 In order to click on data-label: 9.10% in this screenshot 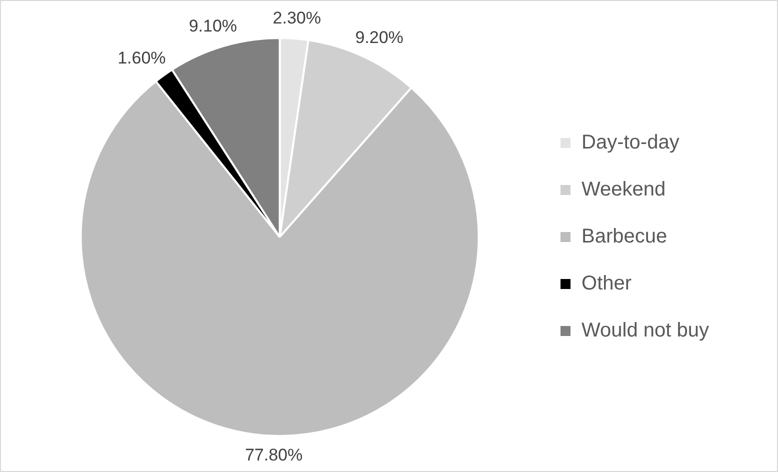, I will do `click(213, 26)`.